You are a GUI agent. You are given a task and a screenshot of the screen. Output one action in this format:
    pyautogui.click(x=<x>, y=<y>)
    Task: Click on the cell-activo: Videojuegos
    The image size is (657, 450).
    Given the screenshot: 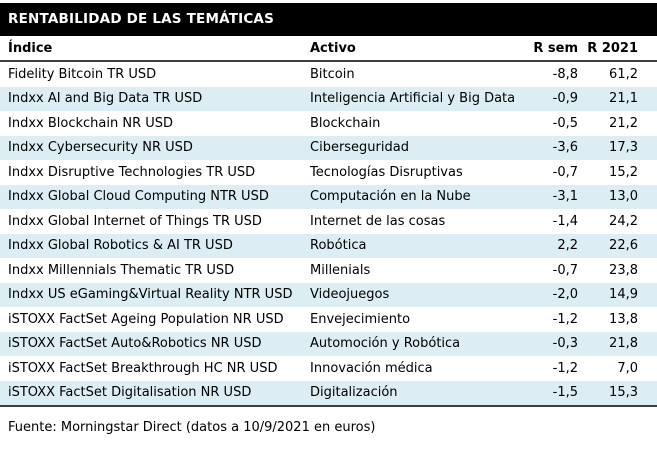 What is the action you would take?
    pyautogui.click(x=350, y=295)
    